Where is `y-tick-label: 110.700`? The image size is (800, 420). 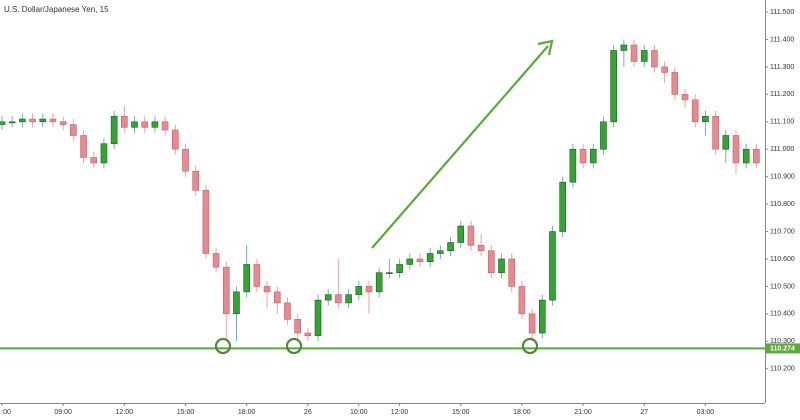
y-tick-label: 110.700 is located at coordinates (782, 231).